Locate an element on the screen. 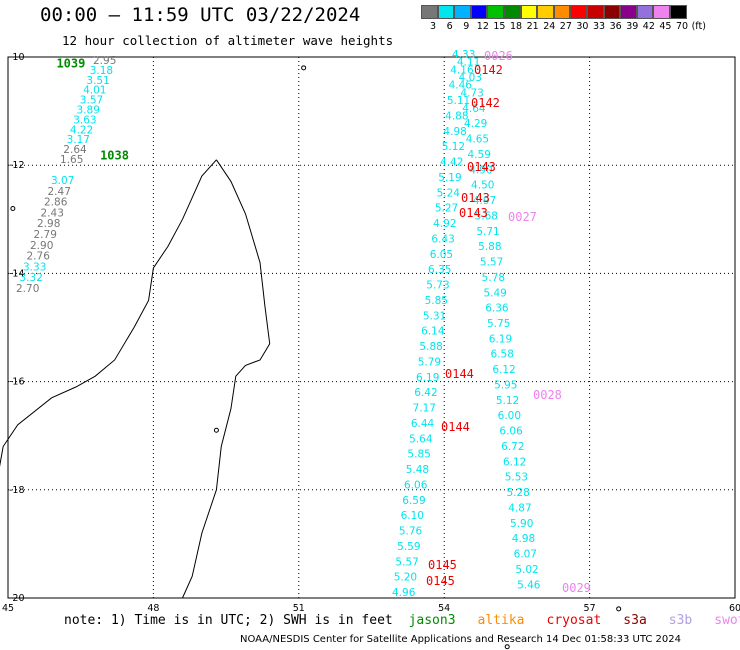  satellite-legend-swot: swot is located at coordinates (727, 620).